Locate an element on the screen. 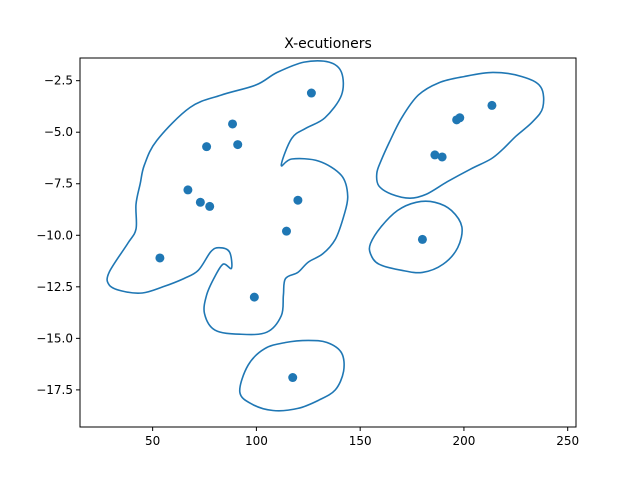 This screenshot has width=640, height=480. y-axis: −2.5 −5.0 −7.5 −10.0 −12.5 −15.0 −17.5 is located at coordinates (58, 235).